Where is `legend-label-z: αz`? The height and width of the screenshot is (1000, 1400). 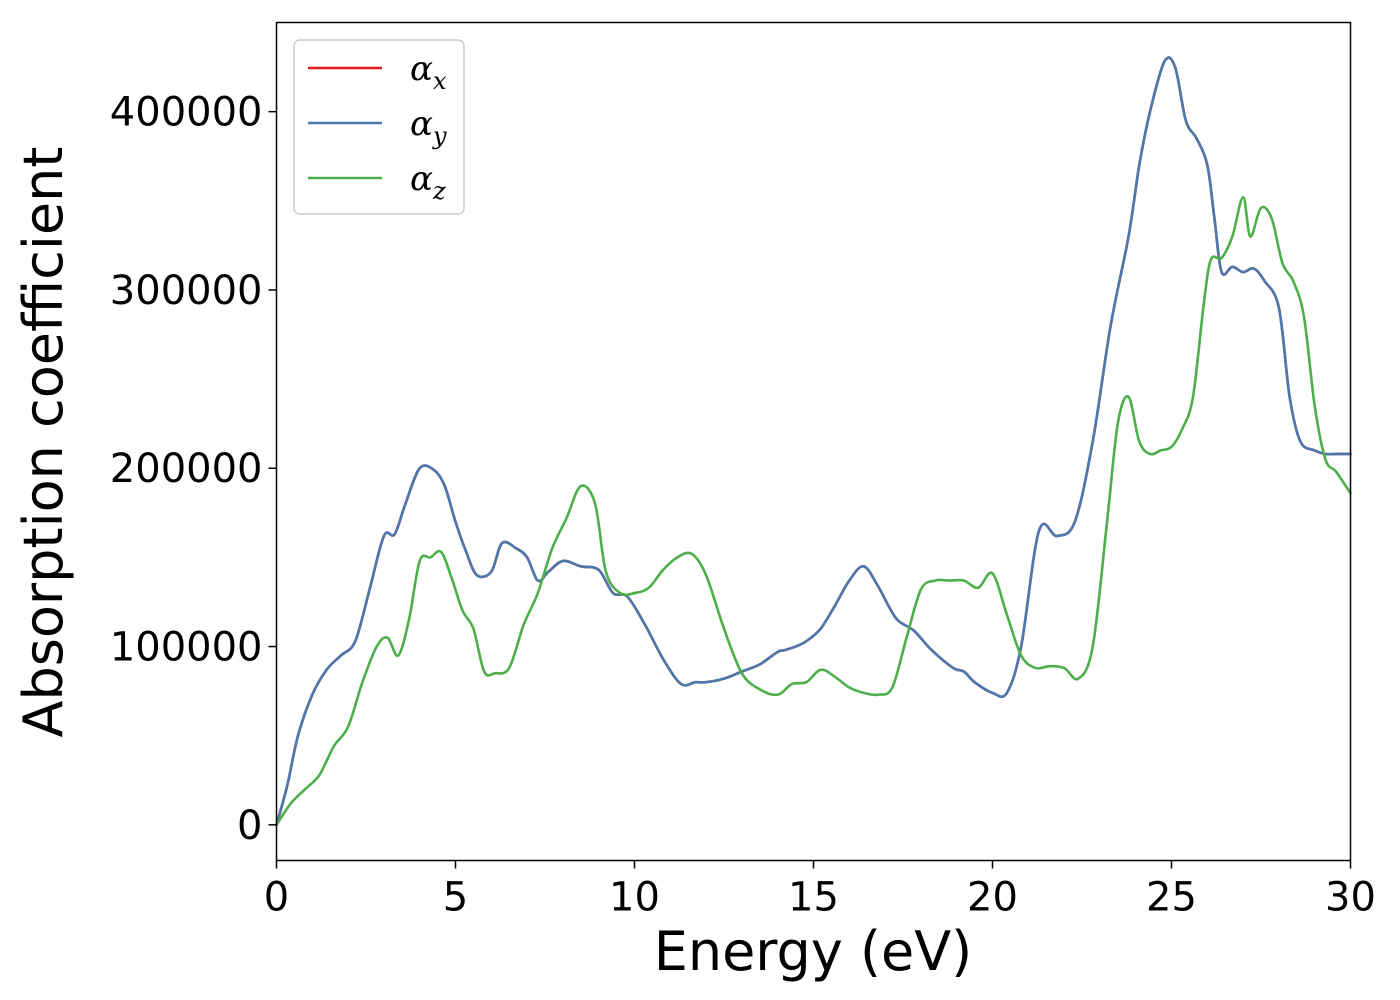 legend-label-z: αz is located at coordinates (428, 182).